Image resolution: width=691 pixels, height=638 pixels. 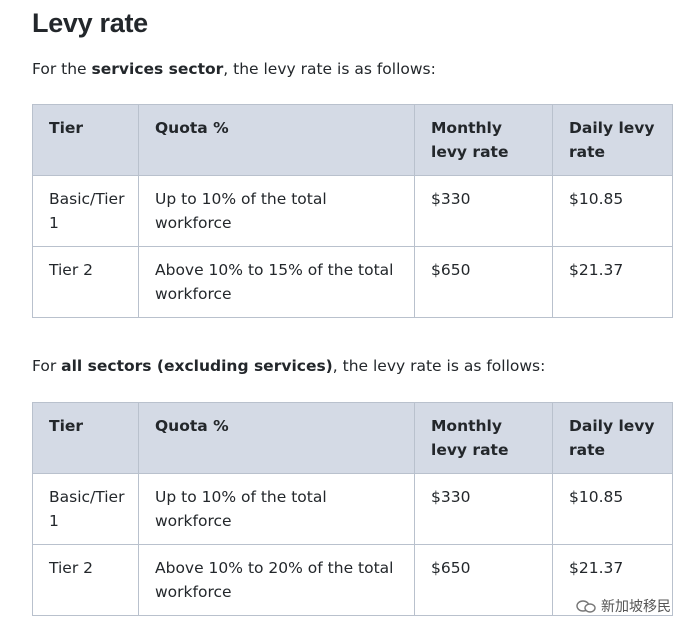 I want to click on intro-text: For the, so click(x=62, y=69).